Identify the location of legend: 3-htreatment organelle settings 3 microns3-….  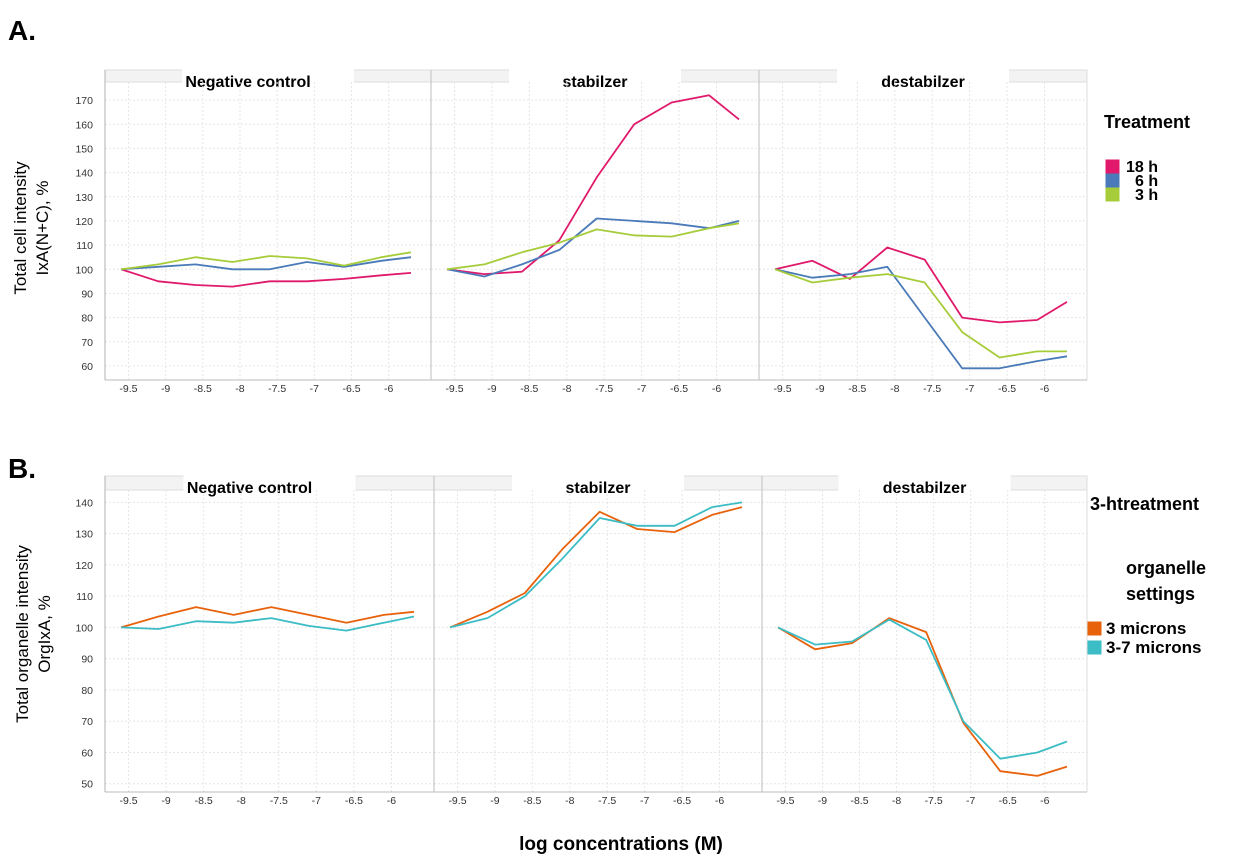
(1146, 575).